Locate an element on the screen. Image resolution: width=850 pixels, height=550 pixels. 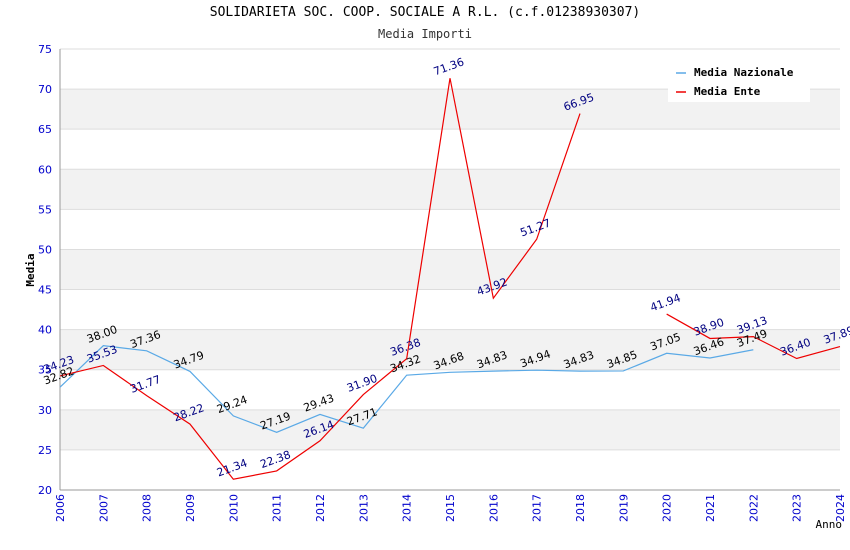
y-tick-label: 40 is located at coordinates (45, 330).